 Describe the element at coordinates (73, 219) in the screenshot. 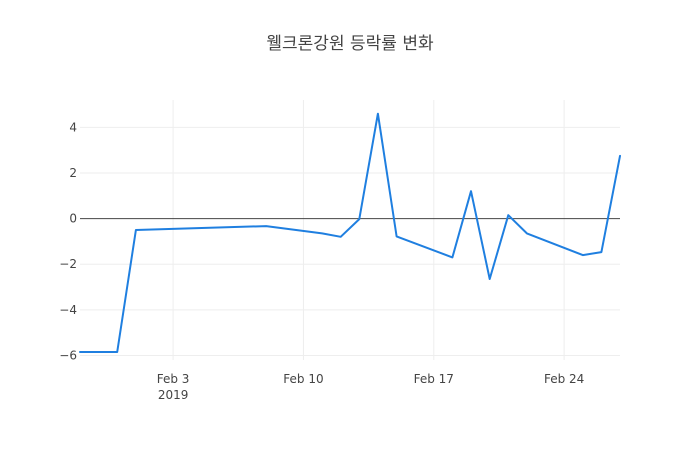

I see `y-tick-label: 0` at that location.